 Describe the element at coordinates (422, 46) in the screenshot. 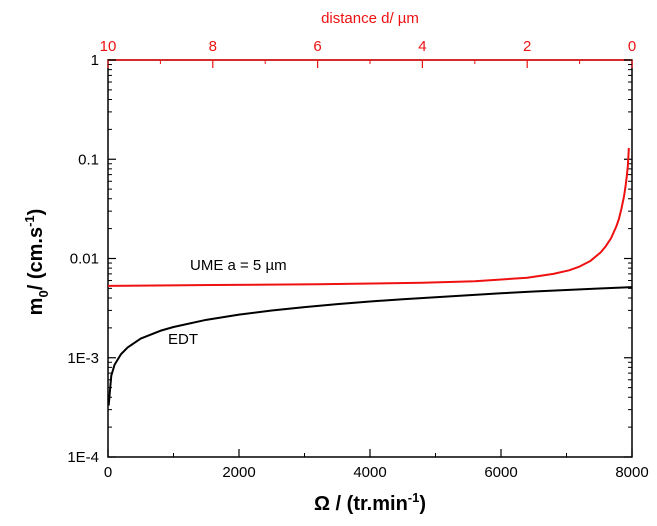

I see `top-tick-label: 4` at that location.